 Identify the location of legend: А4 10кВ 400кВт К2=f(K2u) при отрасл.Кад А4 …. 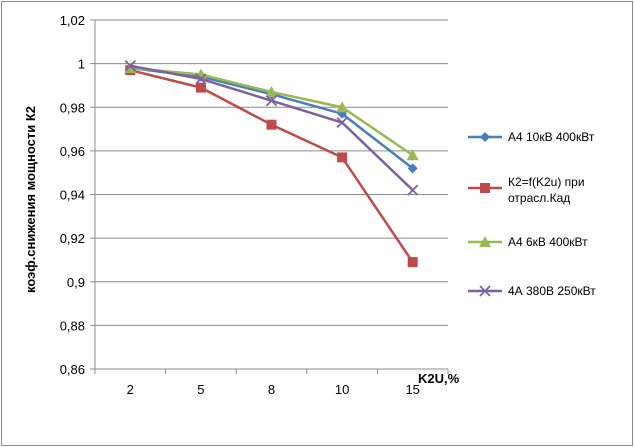
(532, 214).